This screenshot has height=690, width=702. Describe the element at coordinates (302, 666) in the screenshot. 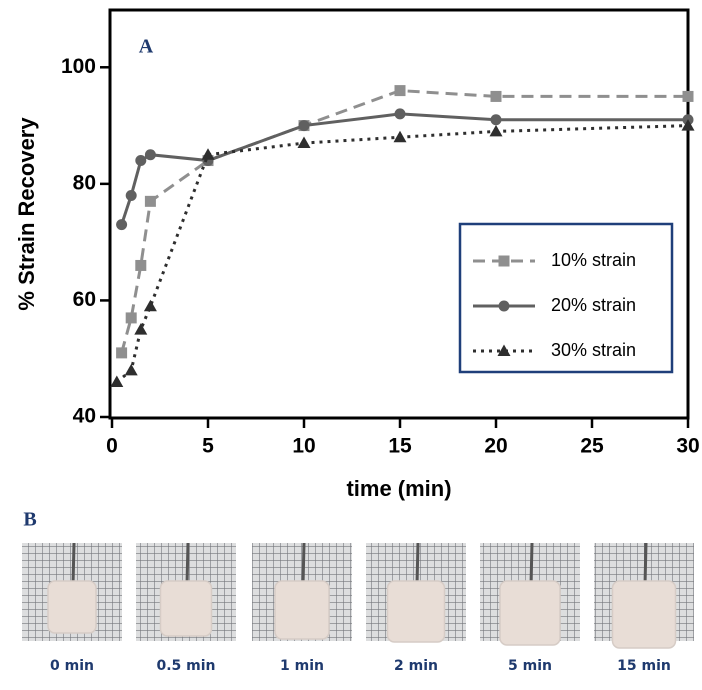

I see `photo-caption: 1 min` at that location.